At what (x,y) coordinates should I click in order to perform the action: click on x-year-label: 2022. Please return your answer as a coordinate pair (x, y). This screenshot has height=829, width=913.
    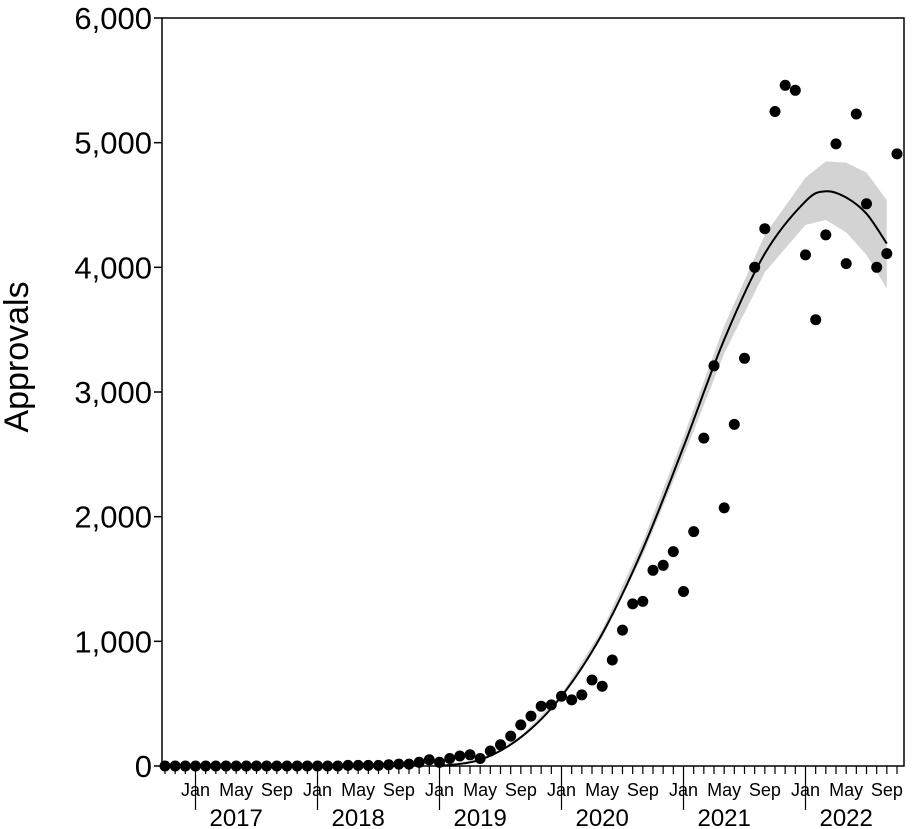
    Looking at the image, I should click on (845, 817).